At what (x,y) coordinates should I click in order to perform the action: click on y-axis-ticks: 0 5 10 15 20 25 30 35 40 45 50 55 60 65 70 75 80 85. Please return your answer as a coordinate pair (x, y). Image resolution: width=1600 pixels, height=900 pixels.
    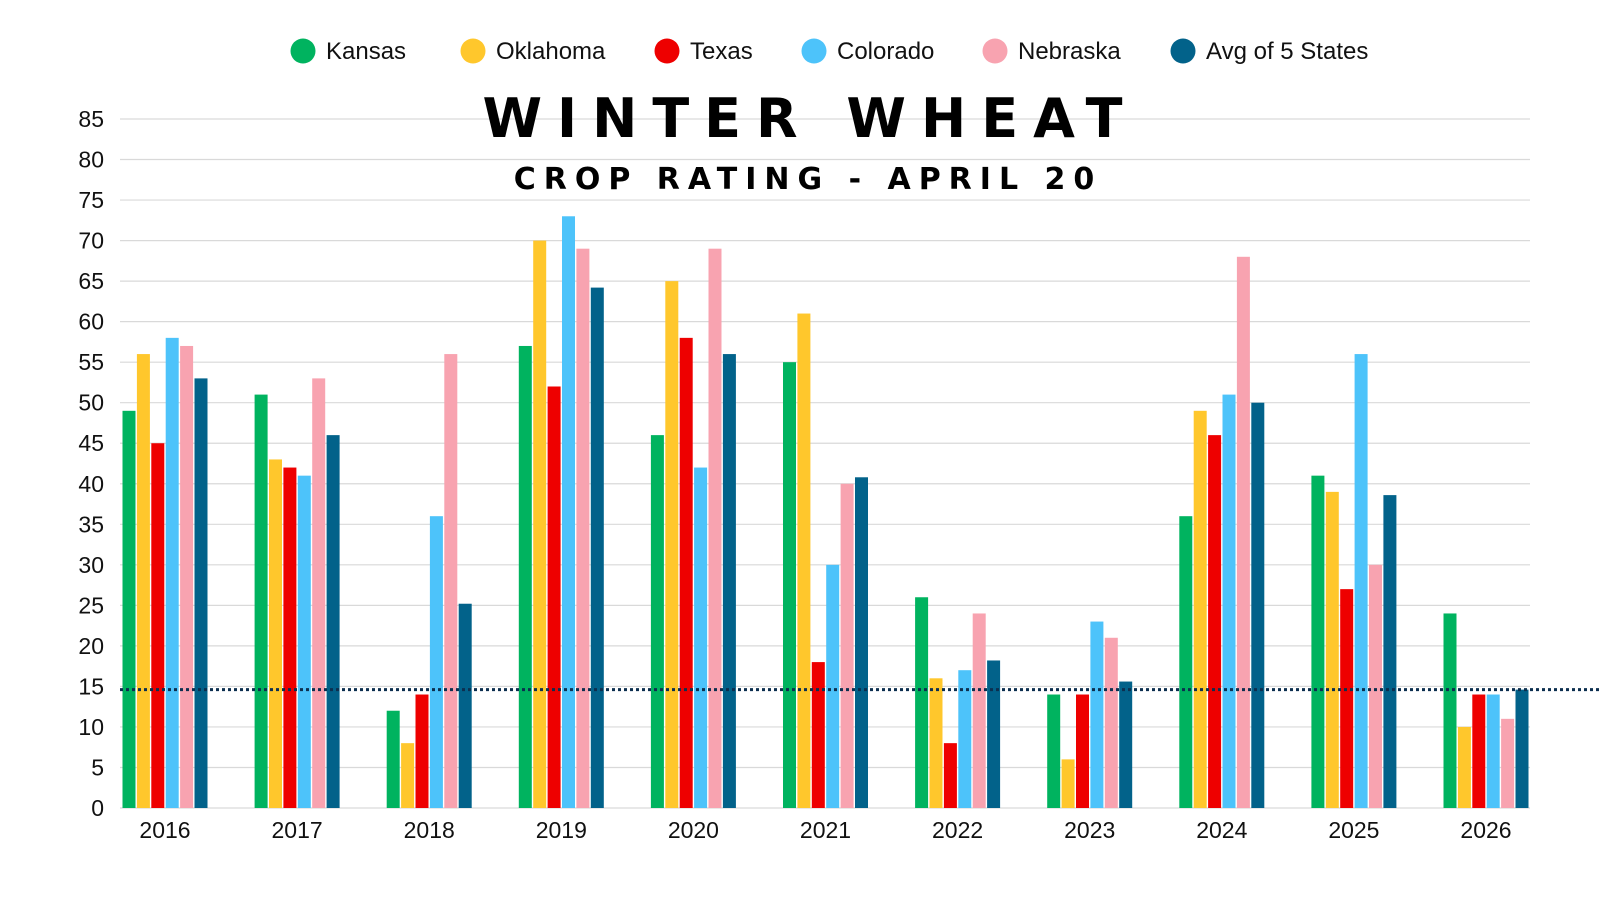
    Looking at the image, I should click on (91, 463).